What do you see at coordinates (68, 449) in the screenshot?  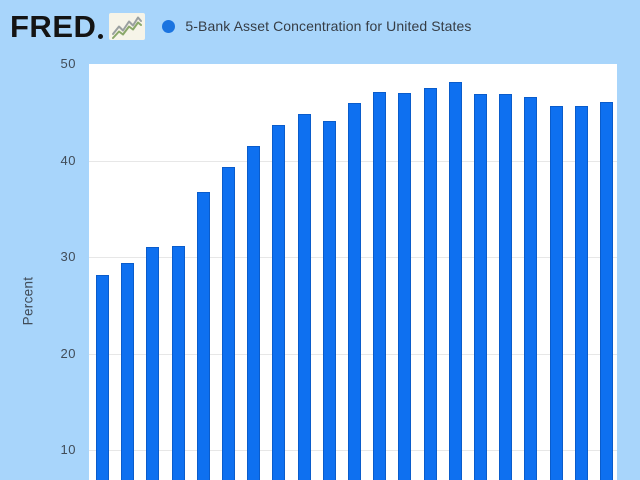 I see `y-tick-10: 10` at bounding box center [68, 449].